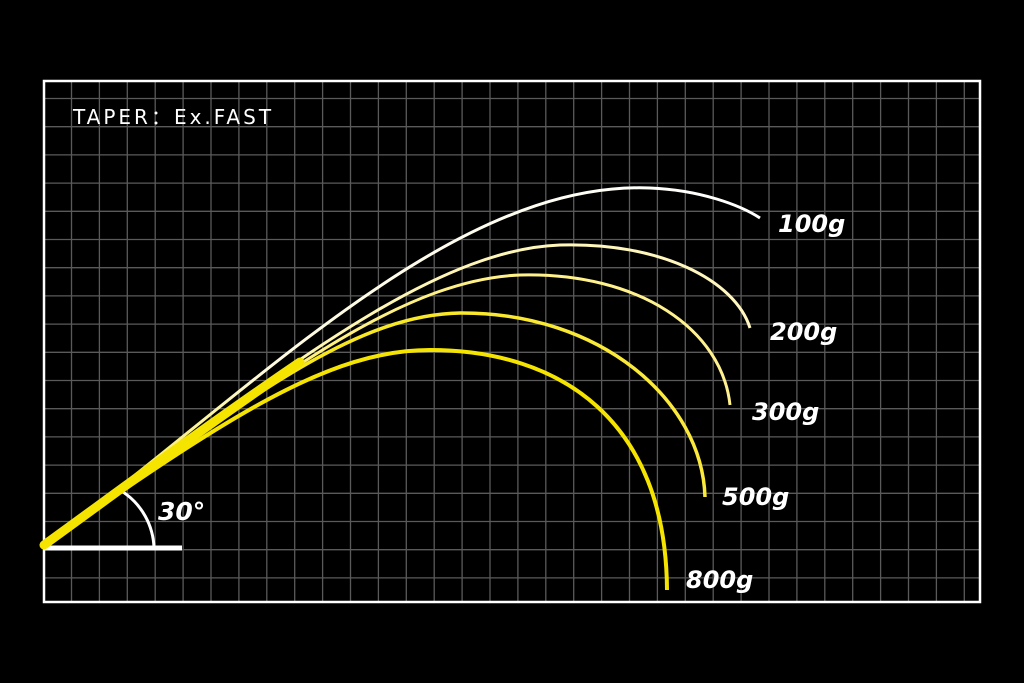 The image size is (1024, 683). Describe the element at coordinates (139, 519) in the screenshot. I see `angle-arc` at that location.